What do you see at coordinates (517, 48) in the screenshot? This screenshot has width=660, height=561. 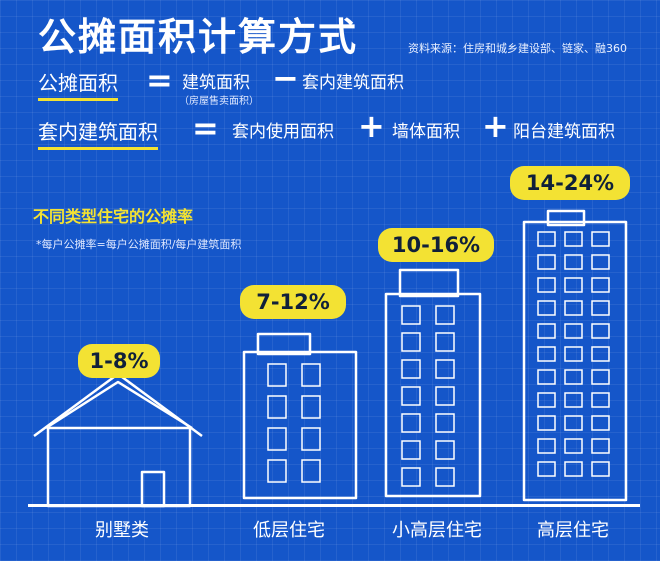 I see `source-note: 资料来源：住房和城乡建设部、链家、融360` at bounding box center [517, 48].